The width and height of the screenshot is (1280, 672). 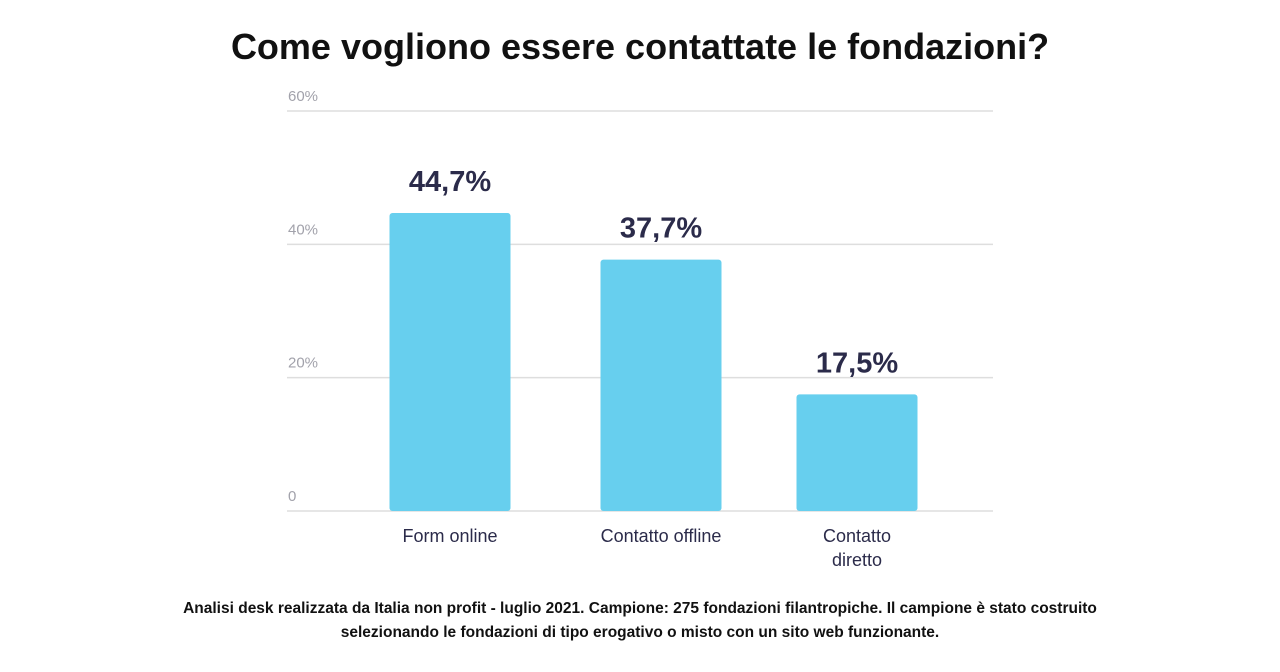 What do you see at coordinates (661, 229) in the screenshot?
I see `value-label: 37,7%` at bounding box center [661, 229].